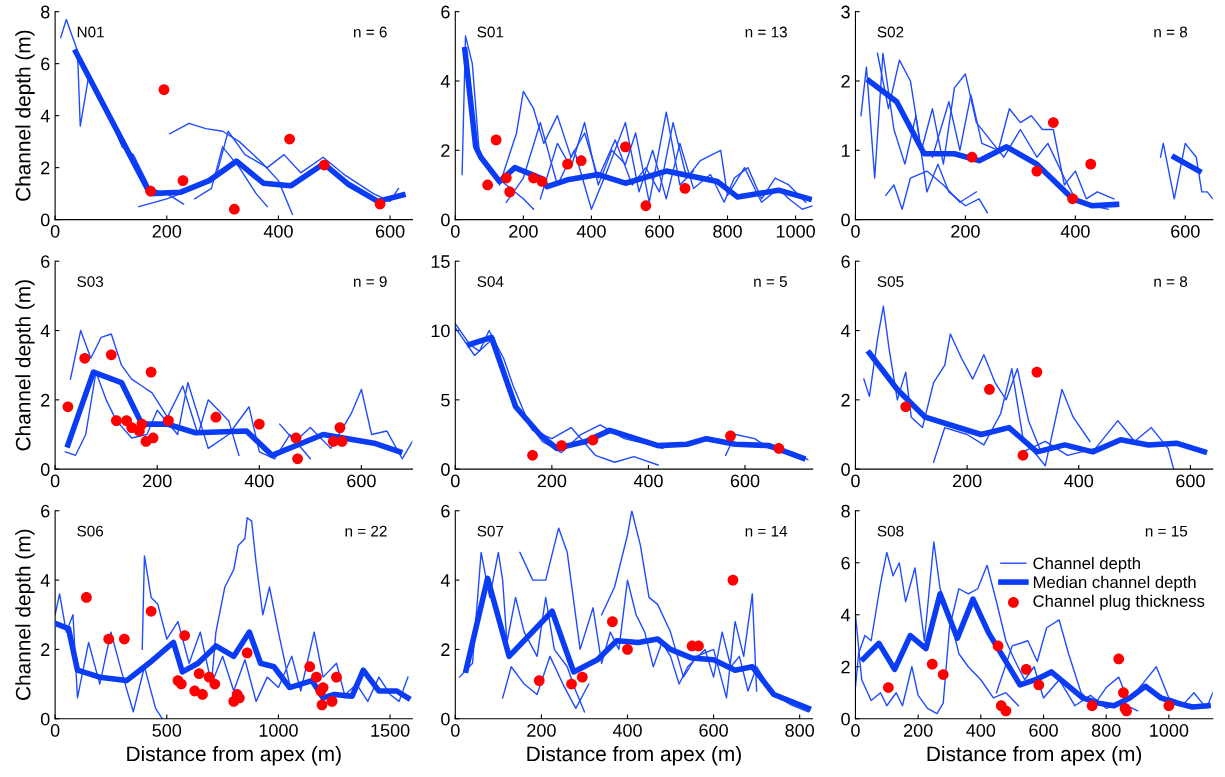 The image size is (1225, 777). What do you see at coordinates (370, 32) in the screenshot?
I see `annotation: n = 6` at bounding box center [370, 32].